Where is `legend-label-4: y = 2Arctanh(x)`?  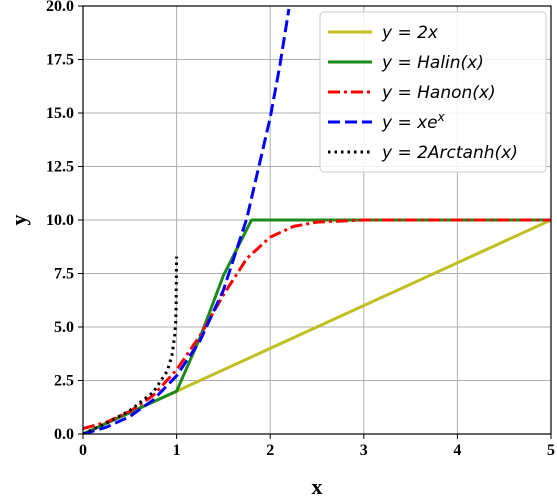 legend-label-4: y = 2Arctanh(x) is located at coordinates (449, 153).